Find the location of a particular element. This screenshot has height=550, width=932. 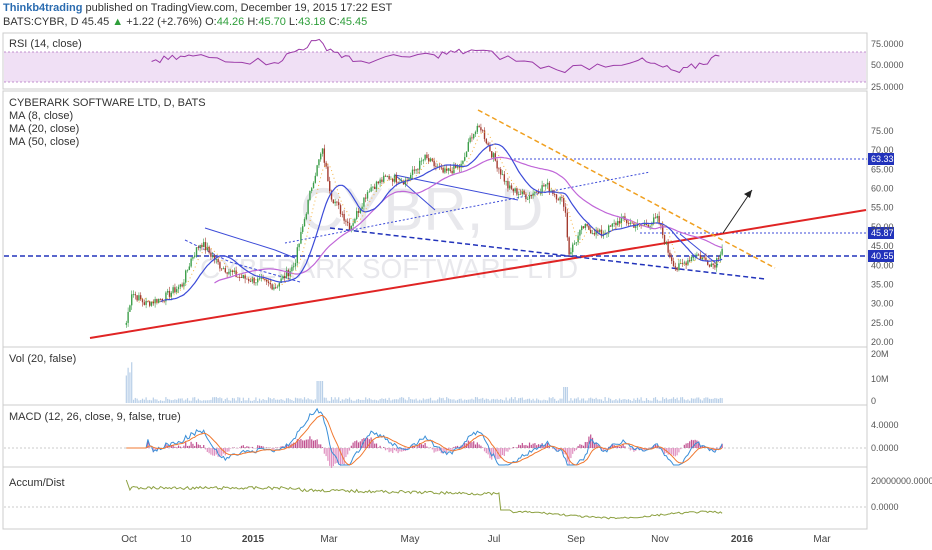

macd-label: MACD (12, 26, close, 9, false, true) is located at coordinates (95, 417).